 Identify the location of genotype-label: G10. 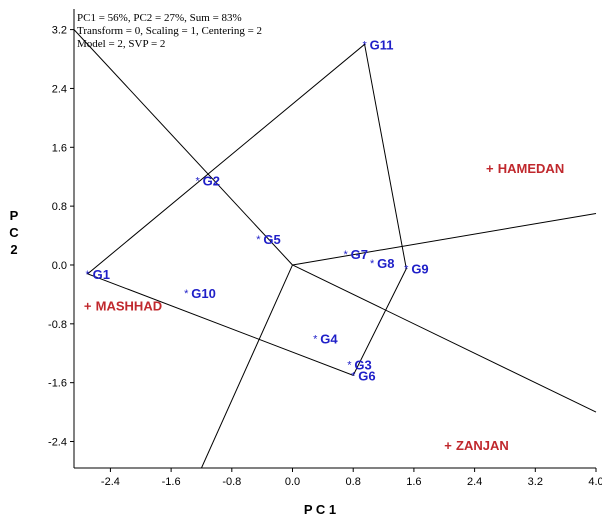
(203, 293).